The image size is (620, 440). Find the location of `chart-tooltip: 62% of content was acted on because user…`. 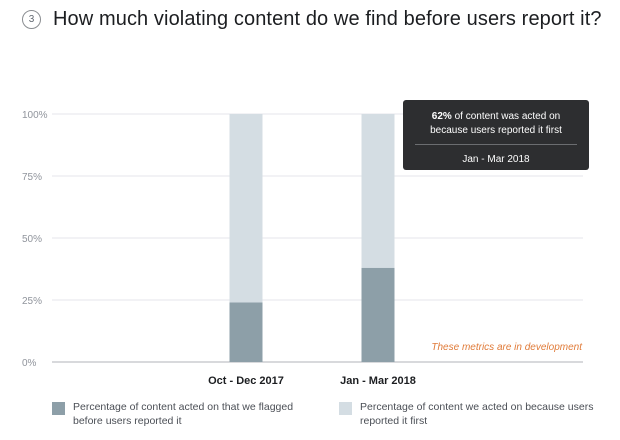

chart-tooltip: 62% of content was acted on because user… is located at coordinates (496, 135).